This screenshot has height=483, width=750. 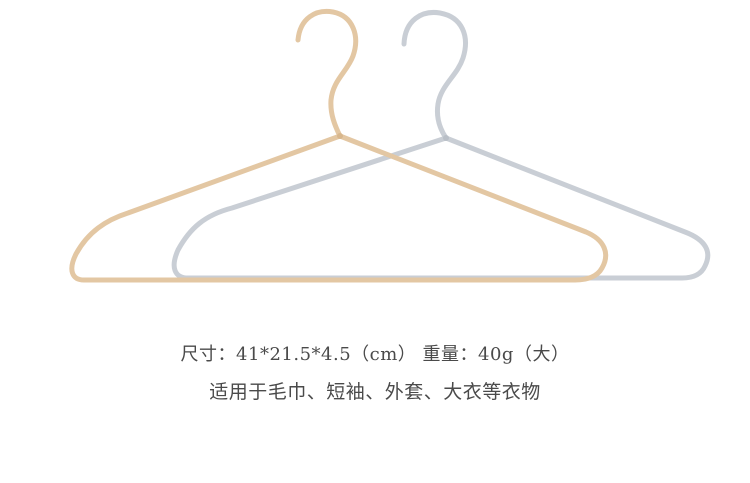 What do you see at coordinates (375, 354) in the screenshot?
I see `spec-text: 尺寸：41*21.5*4.5（cm） 重量：40g（大）` at bounding box center [375, 354].